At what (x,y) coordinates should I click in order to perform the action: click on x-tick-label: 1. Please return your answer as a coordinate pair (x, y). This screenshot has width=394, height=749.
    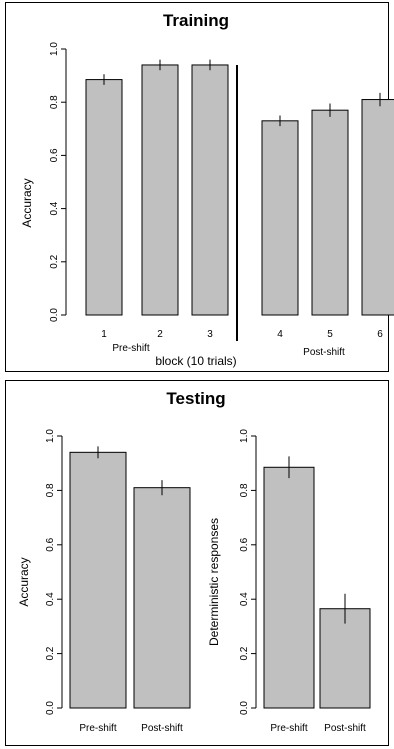
    Looking at the image, I should click on (104, 334).